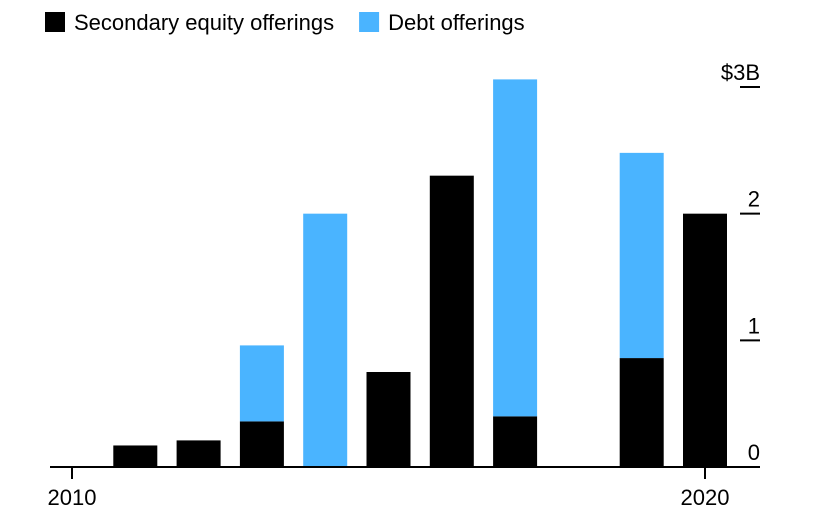 This screenshot has width=828, height=523. What do you see at coordinates (754, 199) in the screenshot?
I see `y-tick-label: 2` at bounding box center [754, 199].